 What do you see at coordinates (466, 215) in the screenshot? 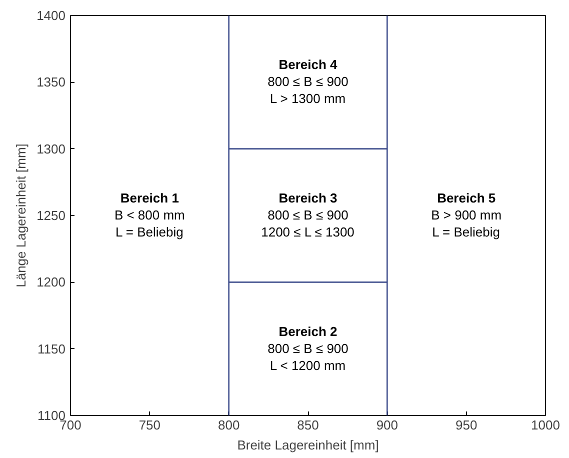
I see `annotation: Bereich 5 B > 900 mm L = Beliebig` at bounding box center [466, 215].